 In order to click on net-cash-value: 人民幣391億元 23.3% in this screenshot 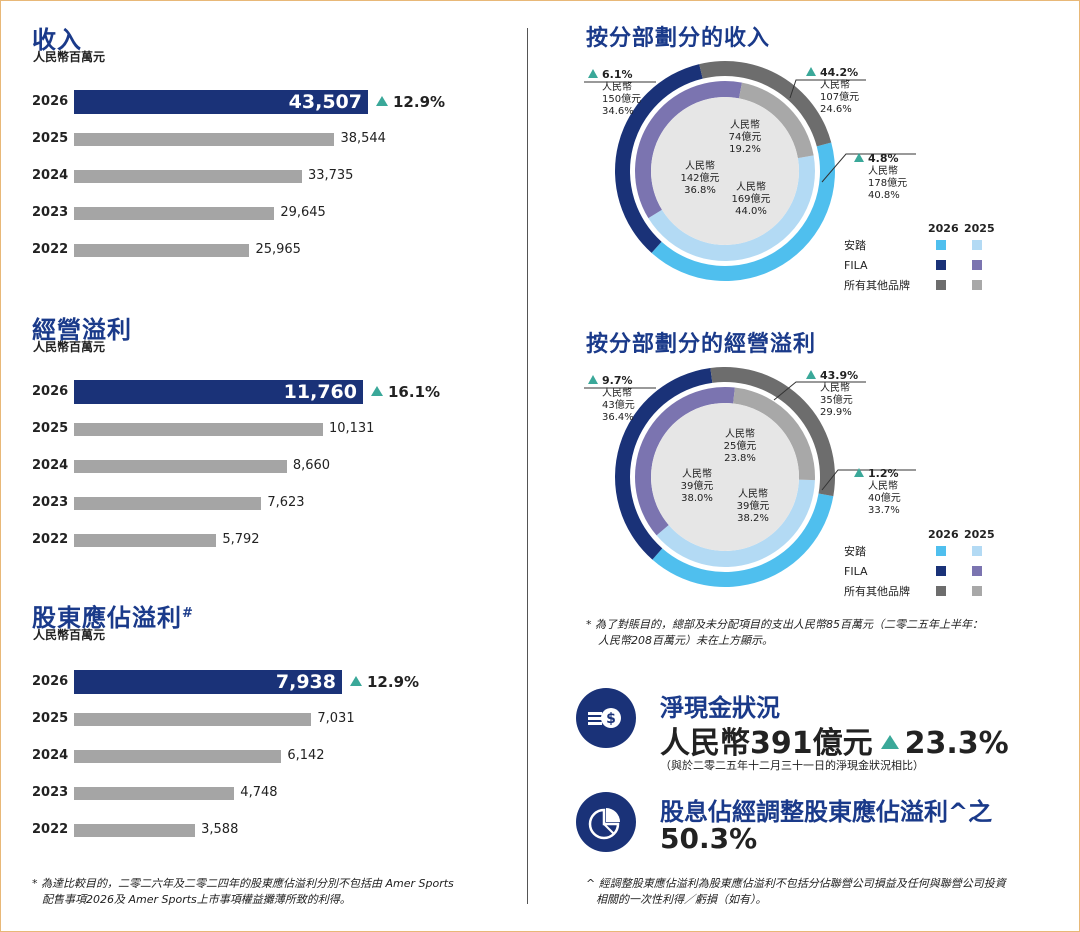, I will do `click(834, 740)`.